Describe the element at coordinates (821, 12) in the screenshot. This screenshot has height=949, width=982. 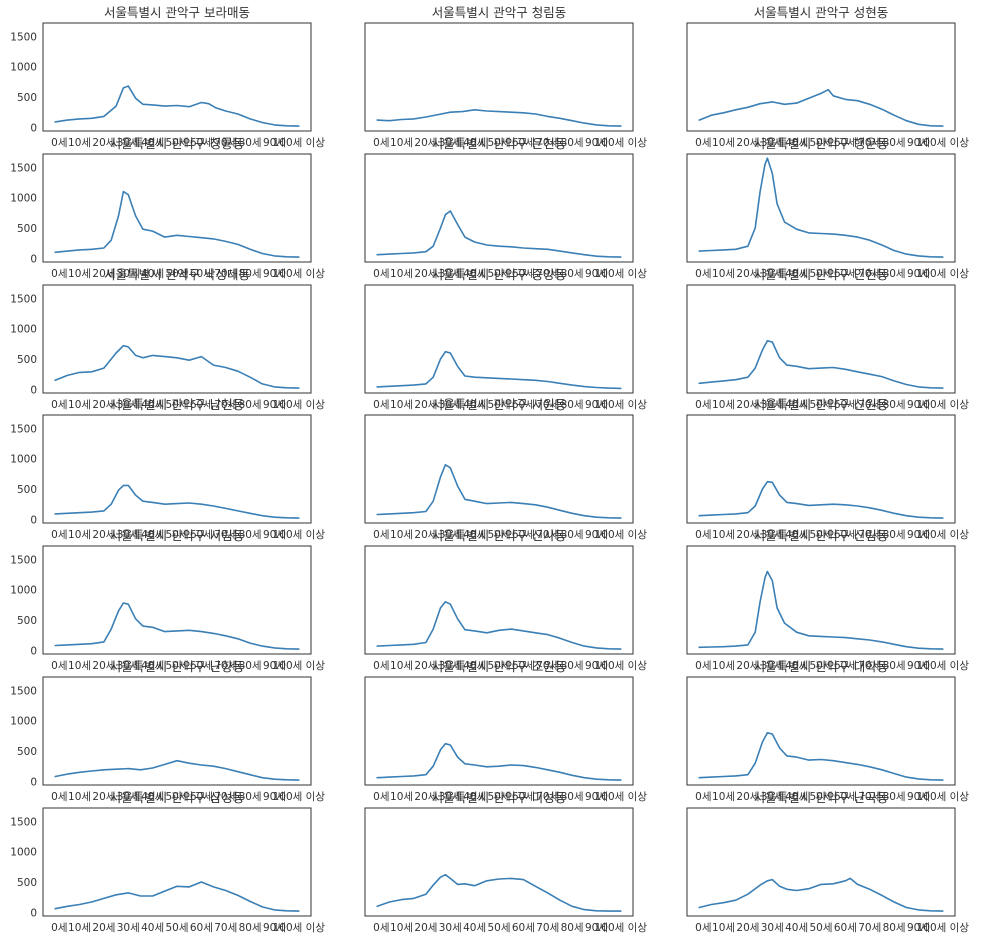
I see `panel-title: 서울특별시 관악구 성현동` at that location.